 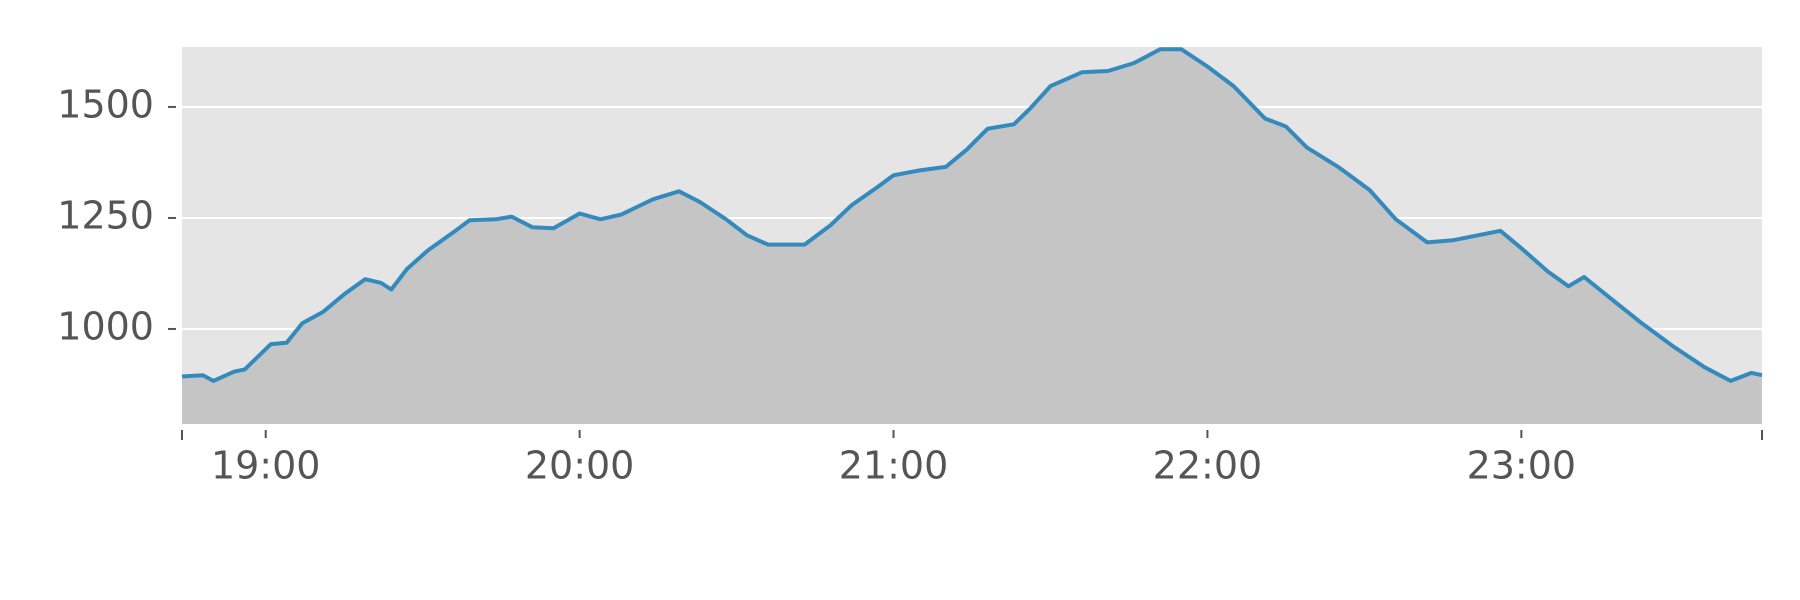 I want to click on x-tick-label: 20:00, so click(x=580, y=466).